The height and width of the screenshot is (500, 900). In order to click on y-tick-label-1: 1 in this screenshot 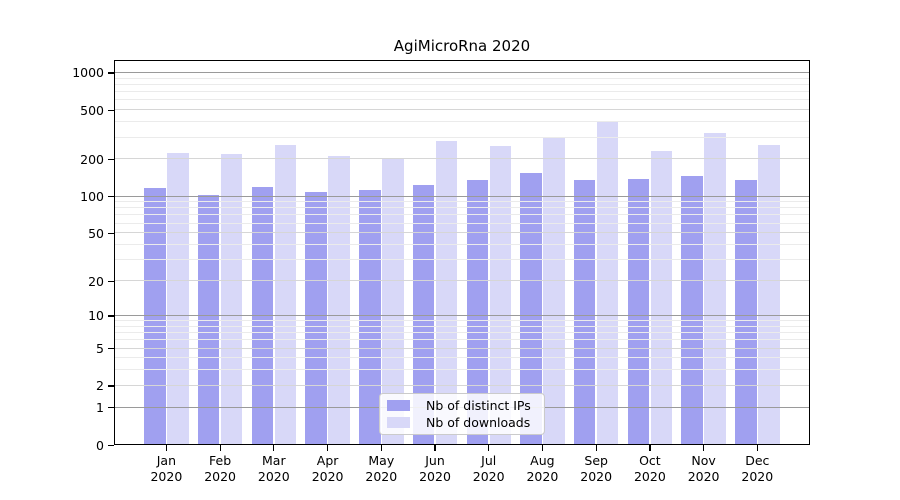, I will do `click(100, 408)`.